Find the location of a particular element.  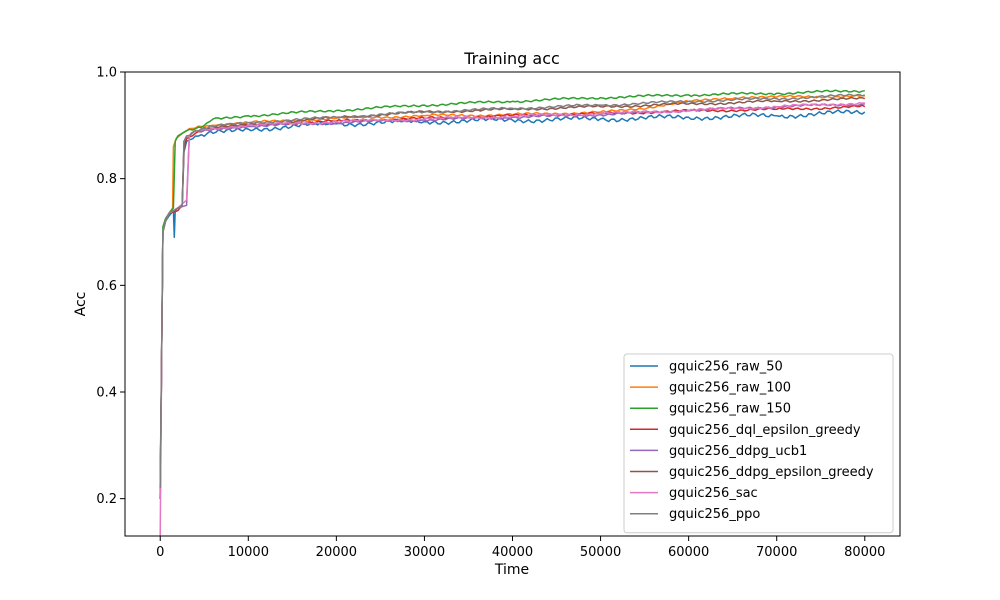

y-axis-label: Acc is located at coordinates (81, 304).